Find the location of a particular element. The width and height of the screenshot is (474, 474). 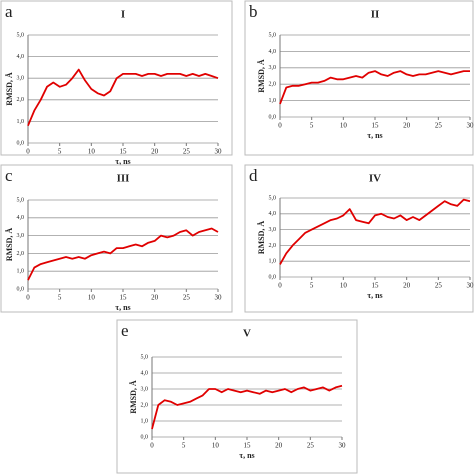

chart-title: V is located at coordinates (247, 334).